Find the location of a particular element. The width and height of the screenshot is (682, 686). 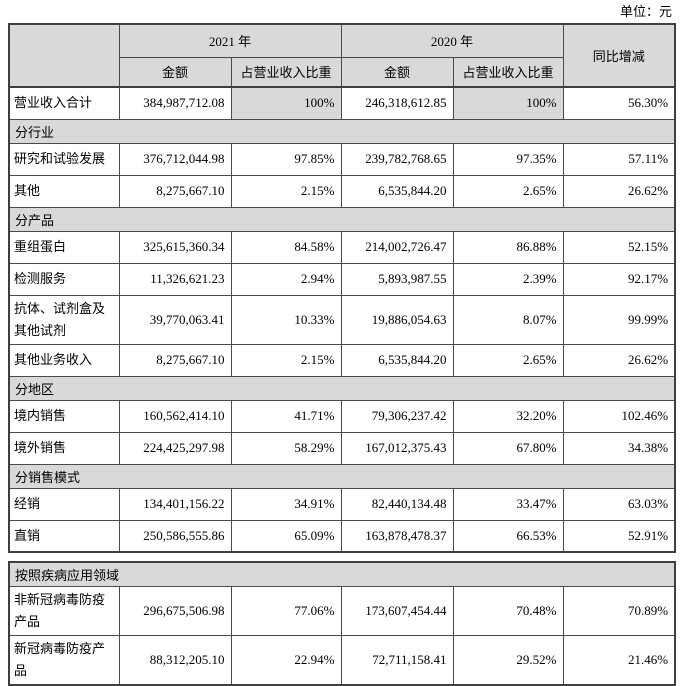

row-label: 境外销售 is located at coordinates (64, 448).